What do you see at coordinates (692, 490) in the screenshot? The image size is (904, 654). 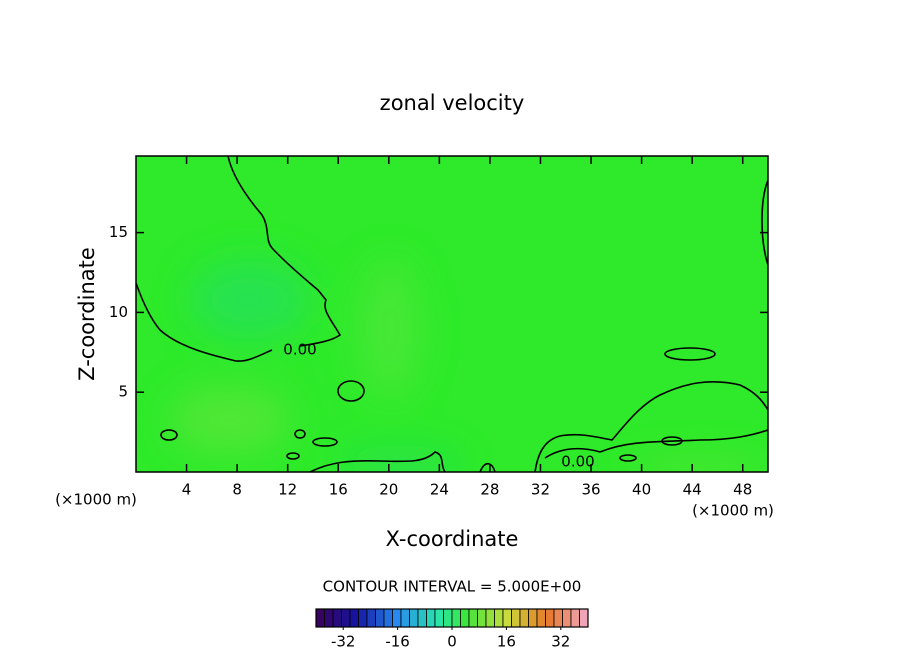 I see `x-tick-label: 44` at bounding box center [692, 490].